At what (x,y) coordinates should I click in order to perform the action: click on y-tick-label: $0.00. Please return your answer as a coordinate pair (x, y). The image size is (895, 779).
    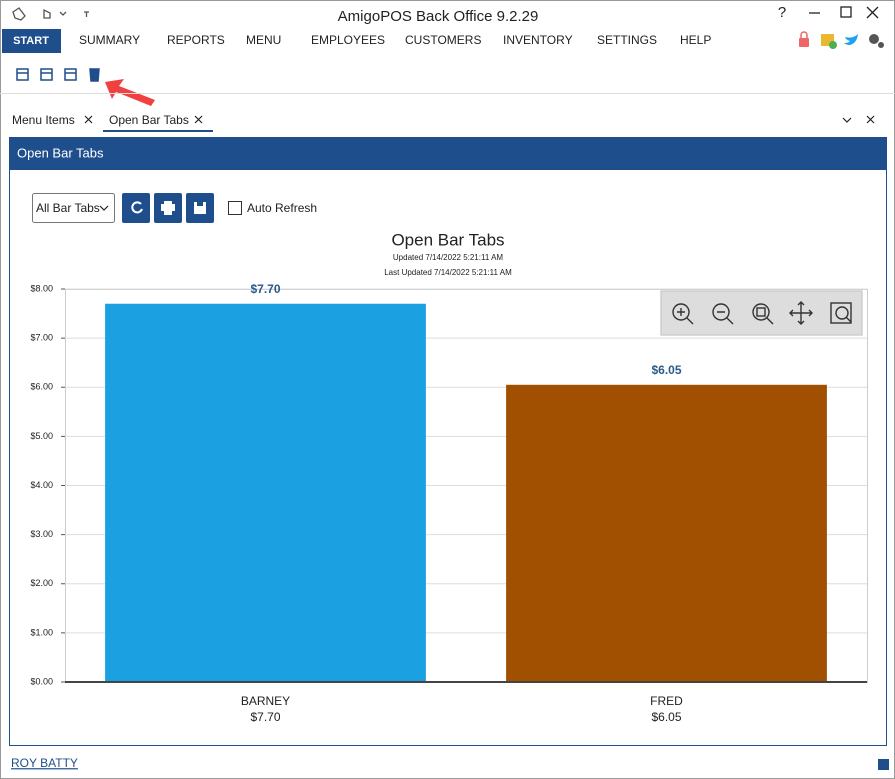
    Looking at the image, I should click on (41, 681).